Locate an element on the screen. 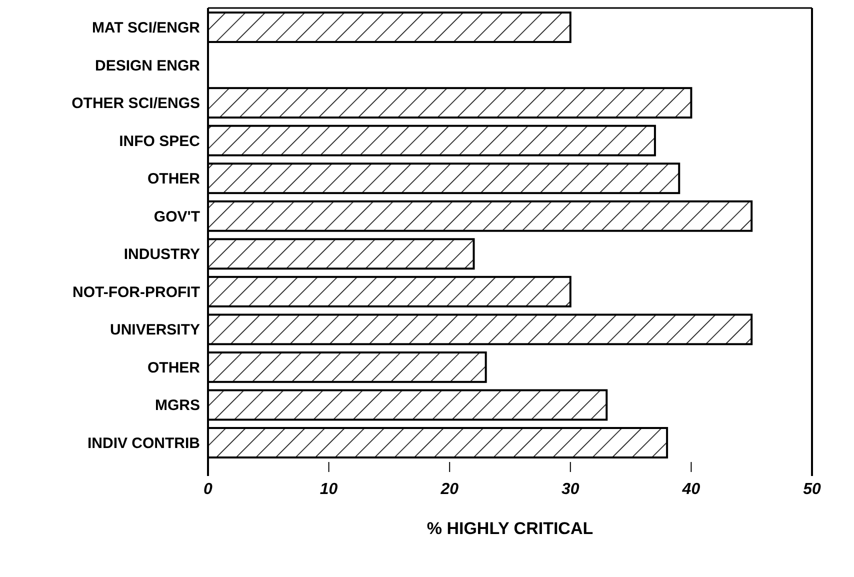 The image size is (854, 577). x-tick-label: 20 is located at coordinates (449, 489).